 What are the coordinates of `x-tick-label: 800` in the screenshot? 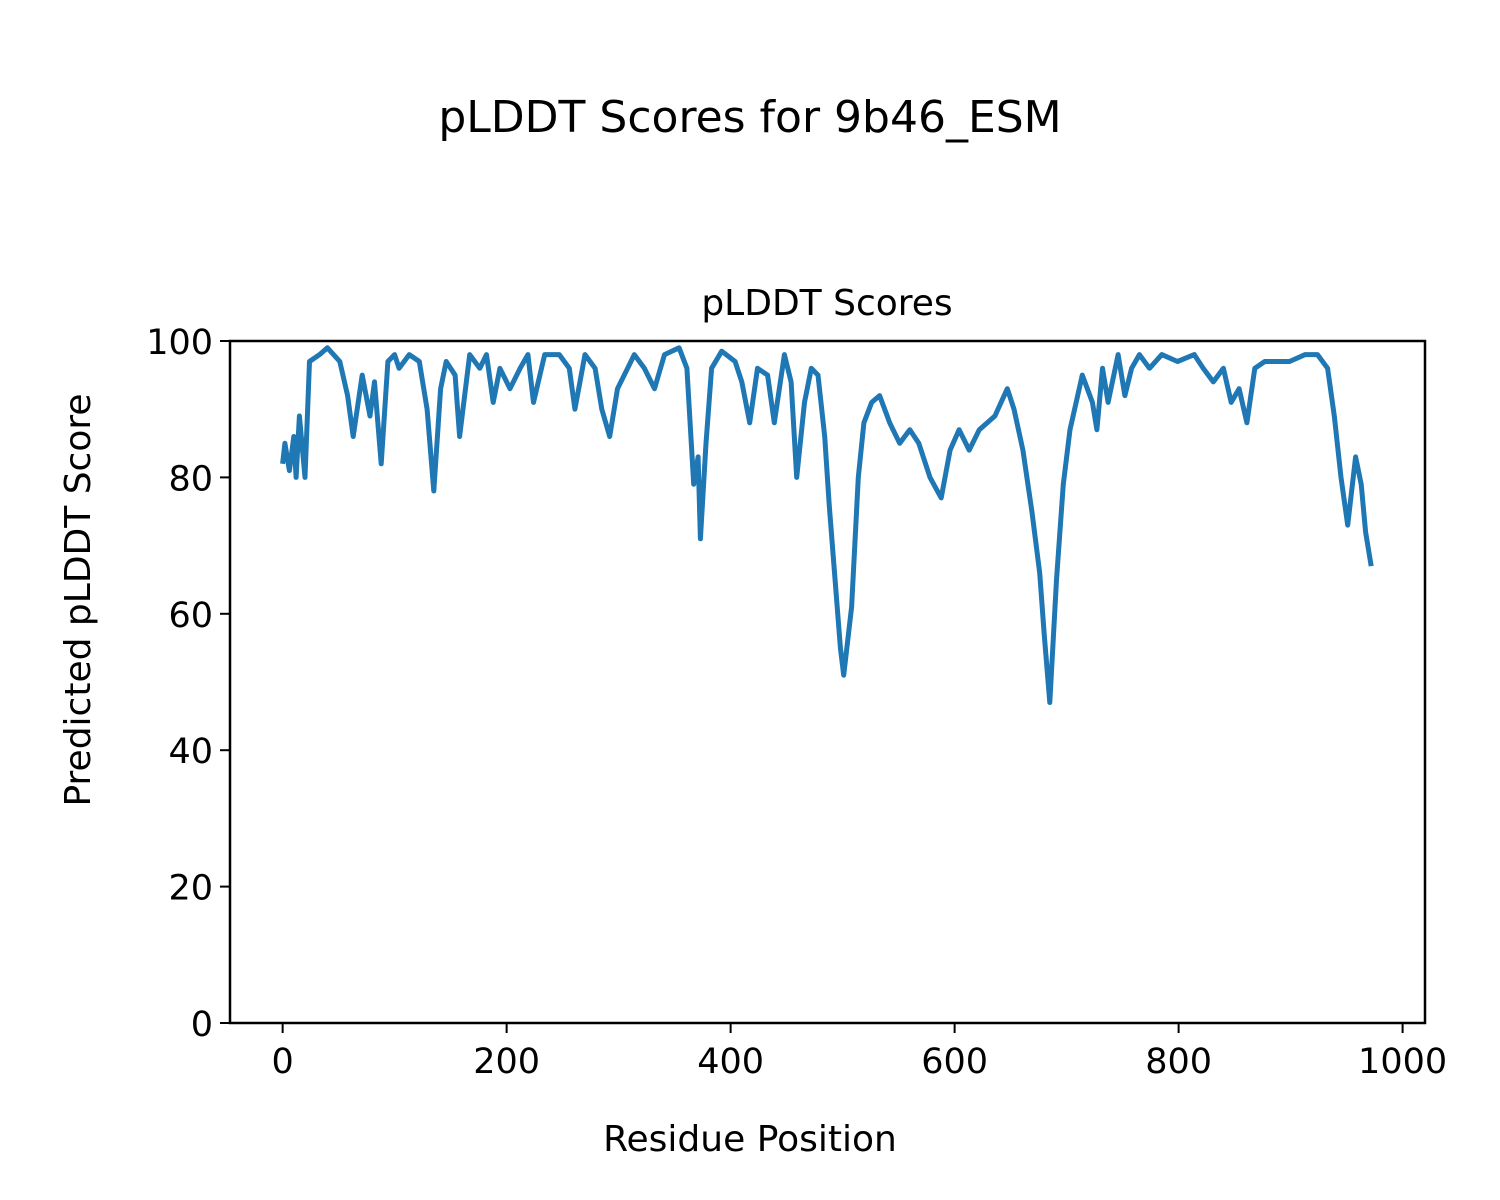 It's located at (1178, 1062).